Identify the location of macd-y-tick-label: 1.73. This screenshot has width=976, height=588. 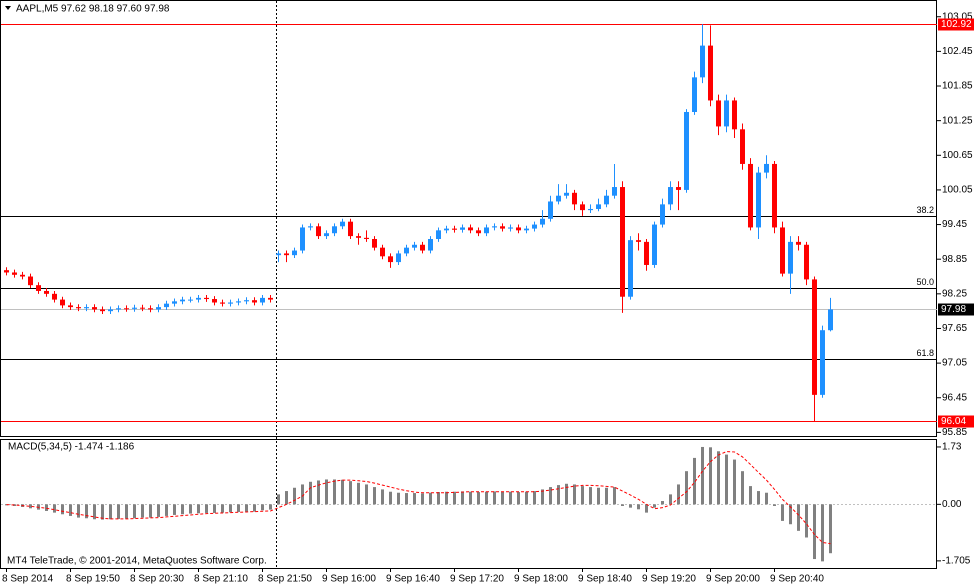
(952, 447).